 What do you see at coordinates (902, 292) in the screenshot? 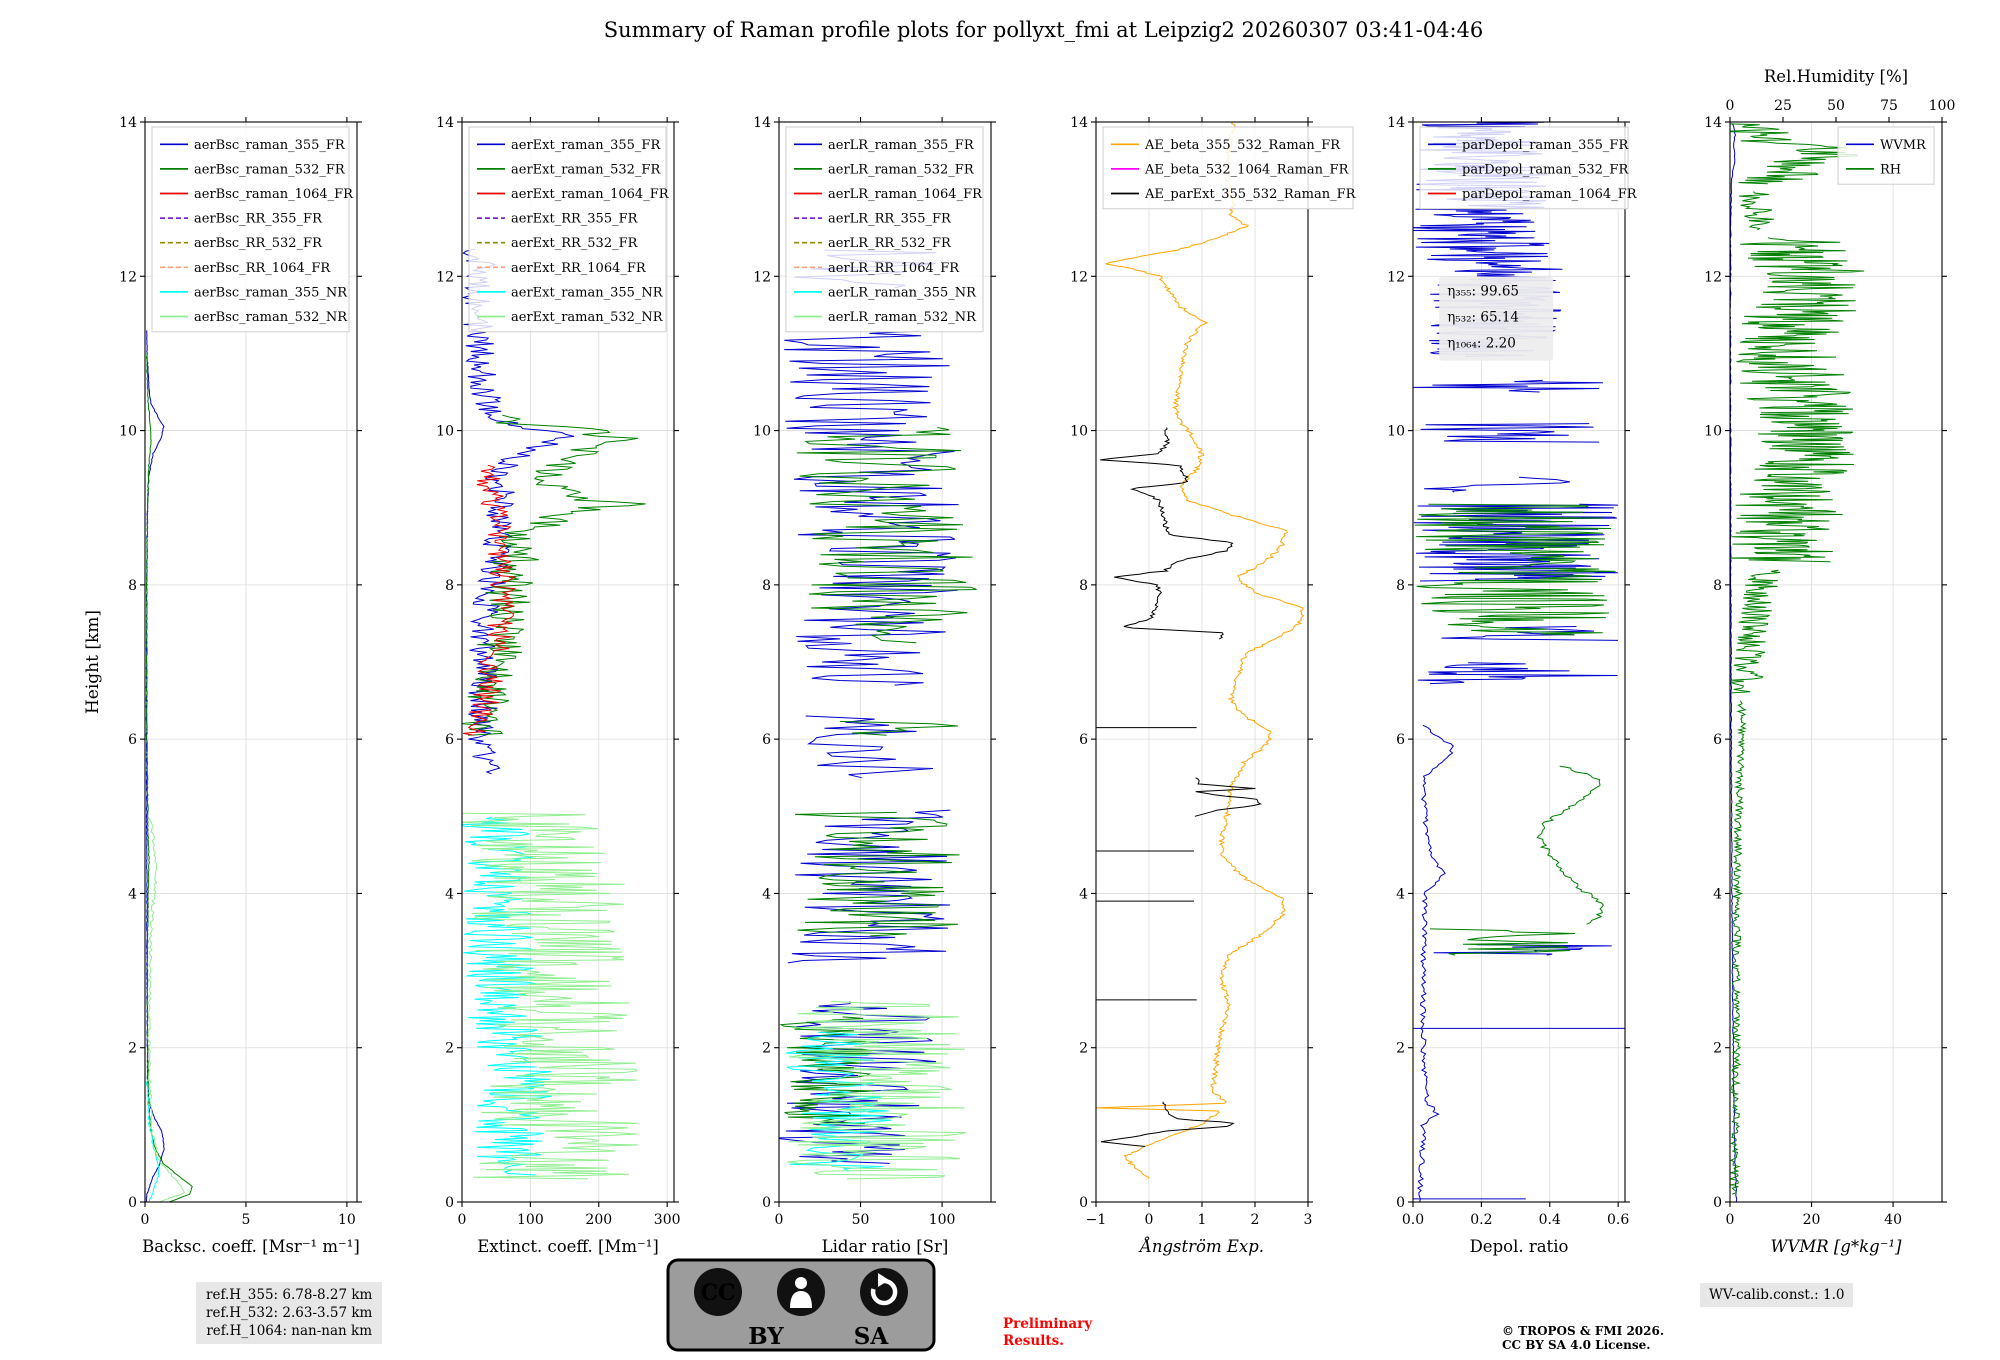
I see `svg-text: aerLR_raman_355_NR` at bounding box center [902, 292].